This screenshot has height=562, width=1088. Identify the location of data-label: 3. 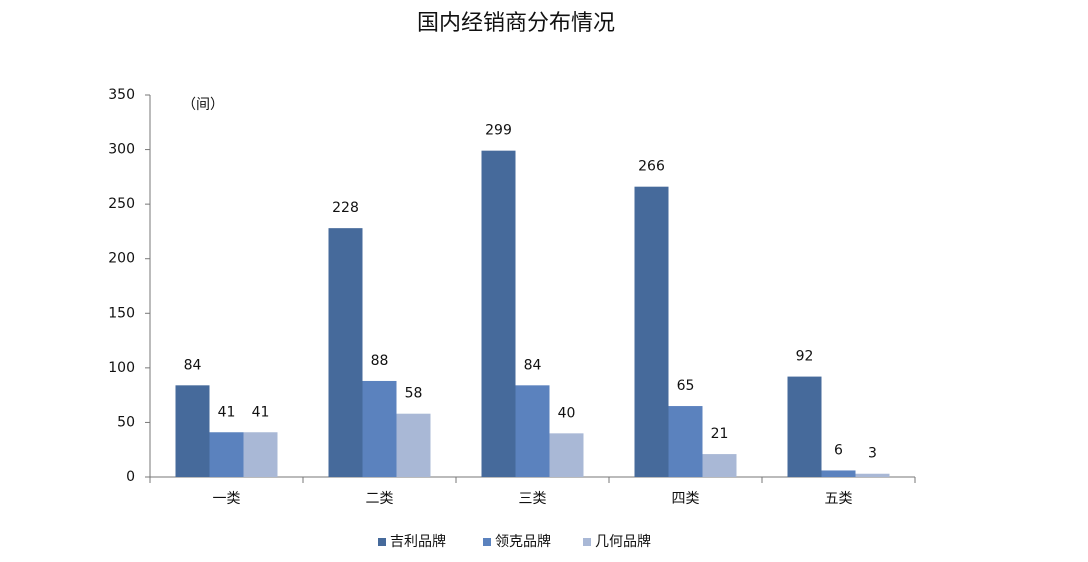
(872, 454).